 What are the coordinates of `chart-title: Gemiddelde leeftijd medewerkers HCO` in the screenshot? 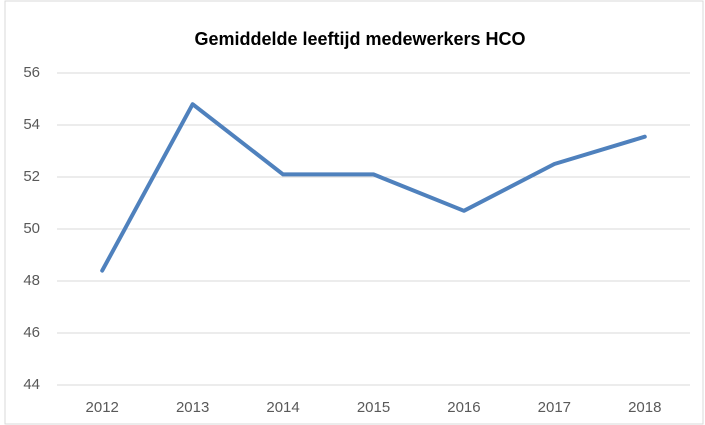 It's located at (359, 39).